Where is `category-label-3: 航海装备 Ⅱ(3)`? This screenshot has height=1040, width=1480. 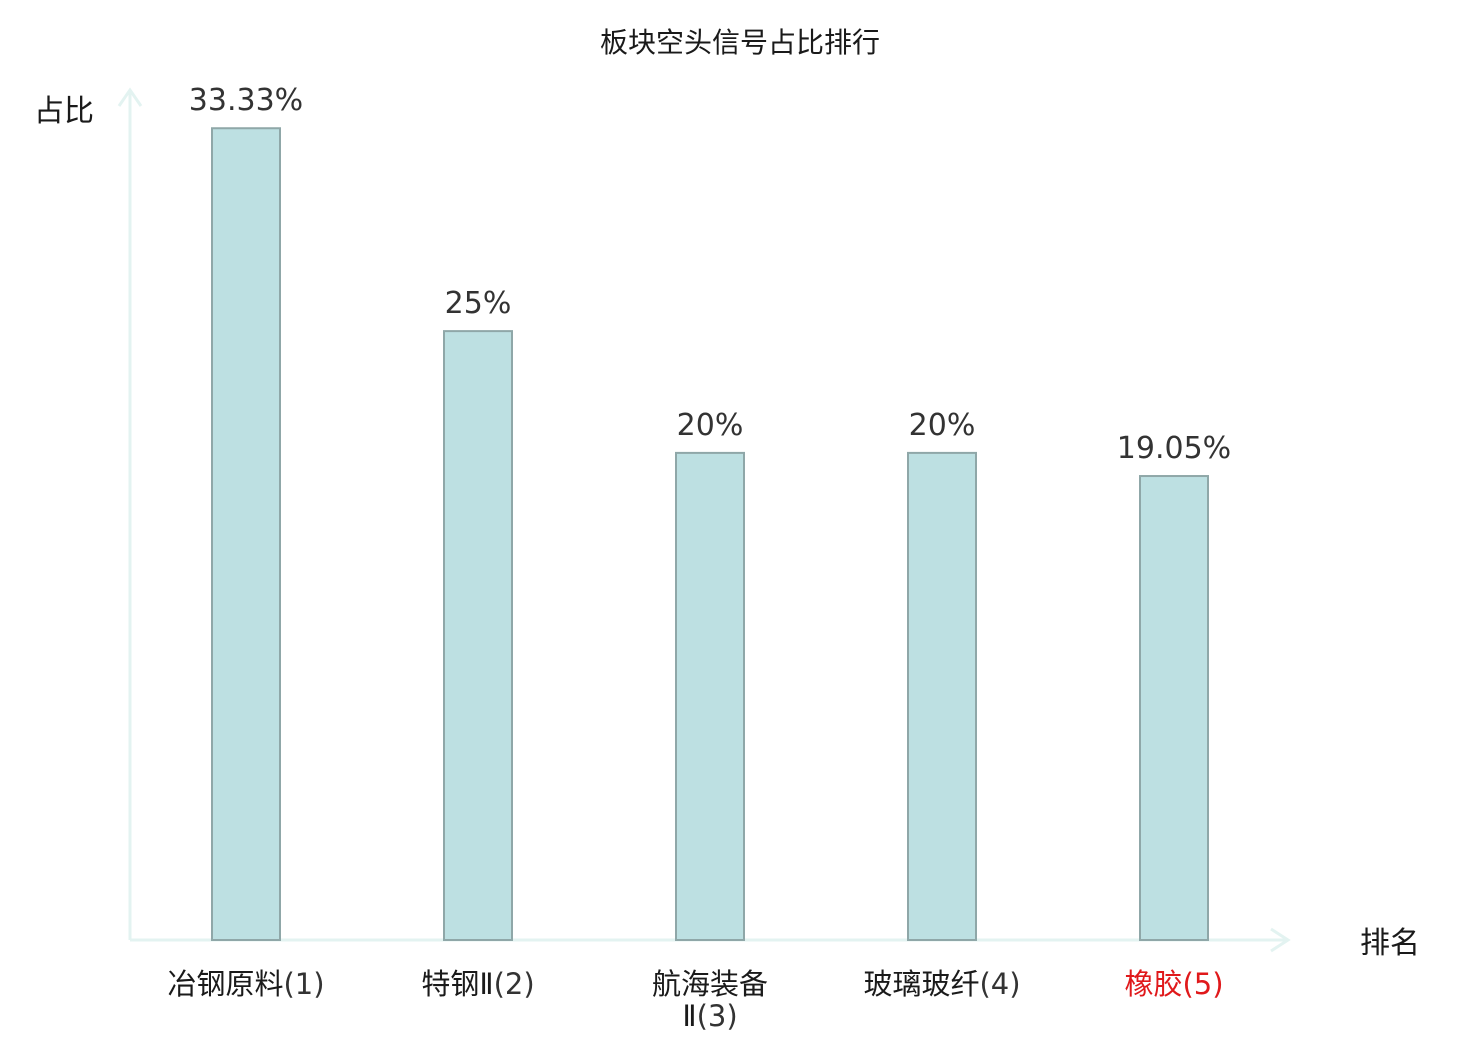 category-label-3: 航海装备 Ⅱ(3) is located at coordinates (710, 1000).